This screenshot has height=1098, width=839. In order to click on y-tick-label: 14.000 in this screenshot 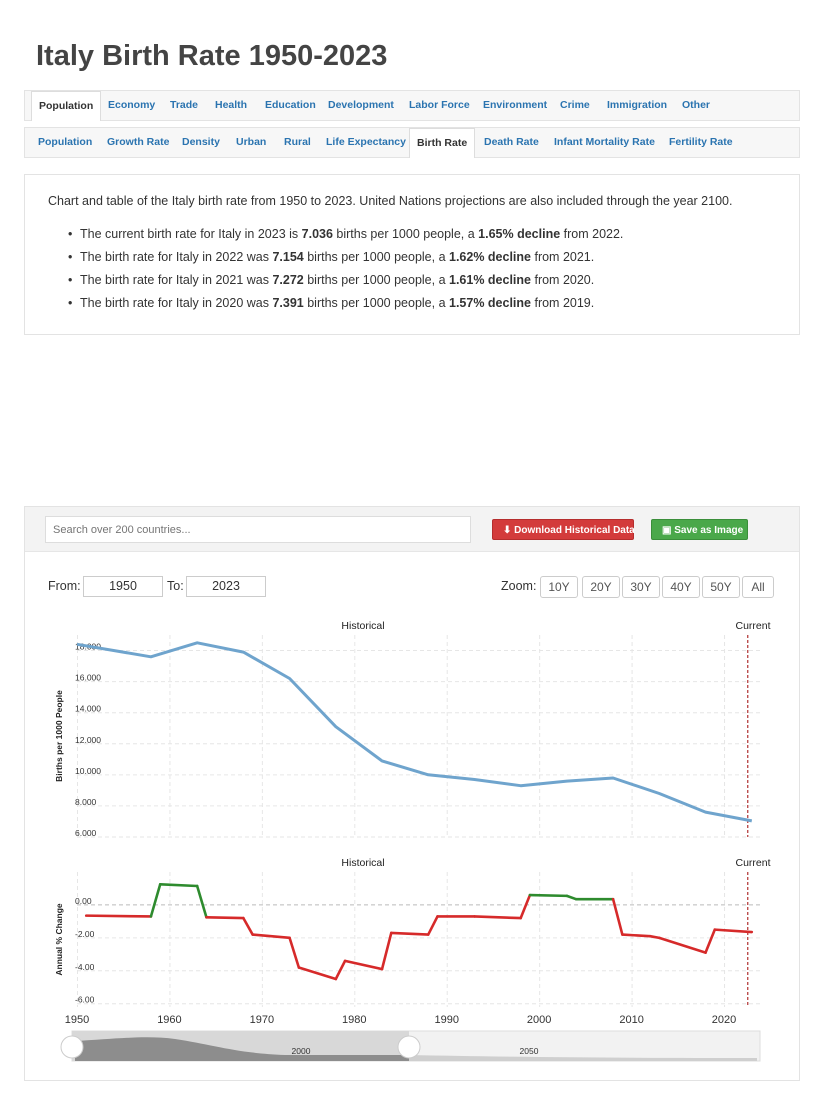, I will do `click(88, 709)`.